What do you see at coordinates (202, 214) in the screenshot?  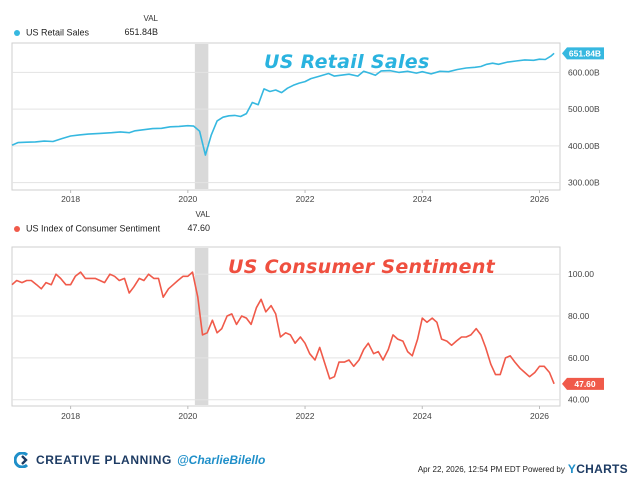 I see `sentiment-legend-val-header: VAL` at bounding box center [202, 214].